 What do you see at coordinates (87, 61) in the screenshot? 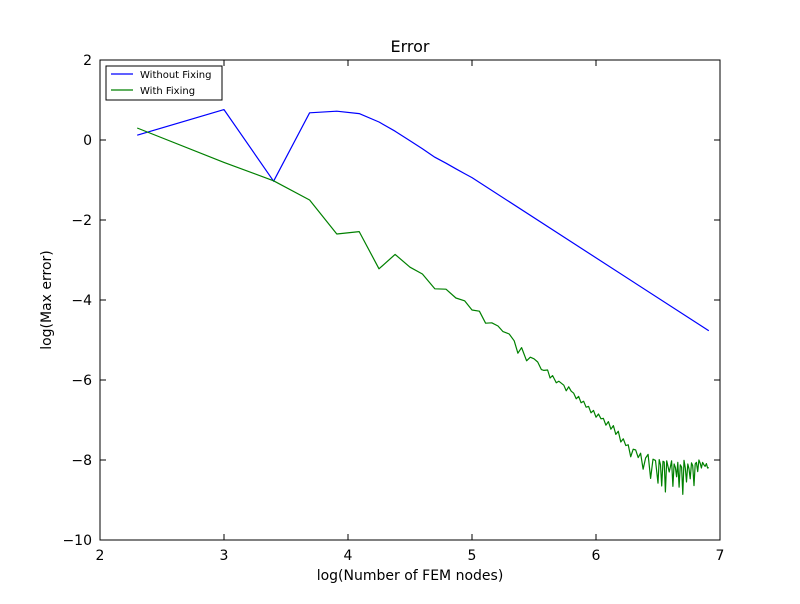
I see `y-tick-label: 2` at bounding box center [87, 61].